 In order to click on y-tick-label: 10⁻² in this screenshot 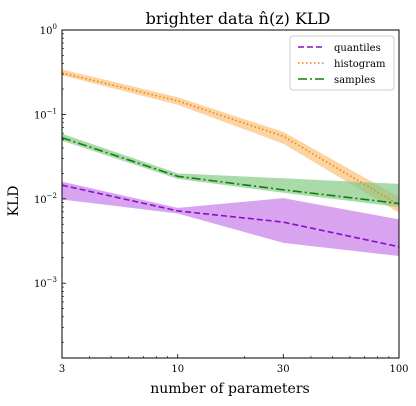, I will do `click(45, 199)`.